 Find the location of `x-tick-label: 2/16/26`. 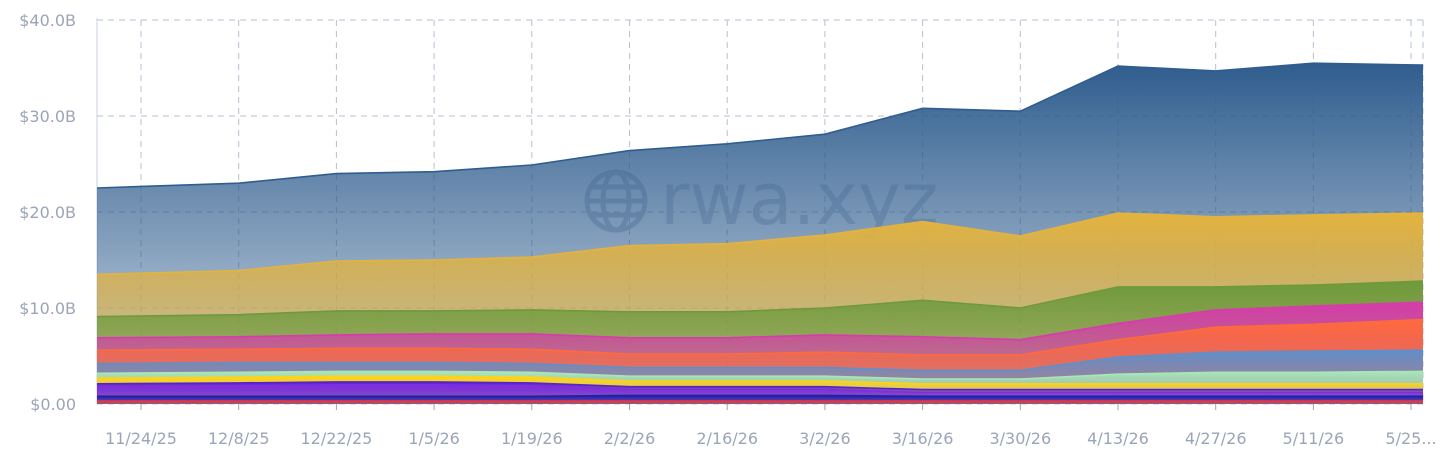

x-tick-label: 2/16/26 is located at coordinates (727, 438).